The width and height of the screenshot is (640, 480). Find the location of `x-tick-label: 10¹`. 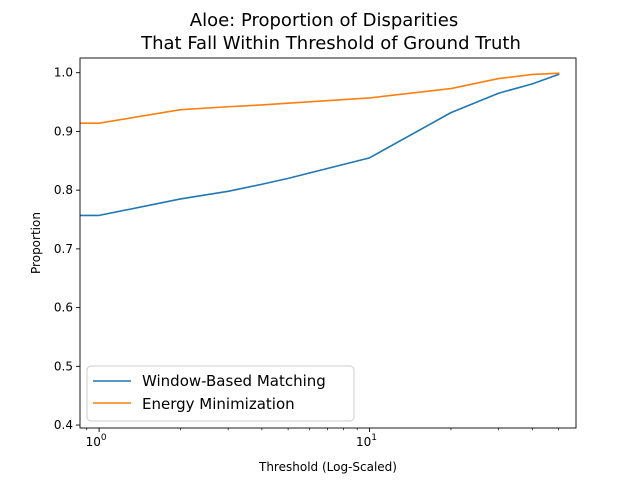

x-tick-label: 10¹ is located at coordinates (366, 441).